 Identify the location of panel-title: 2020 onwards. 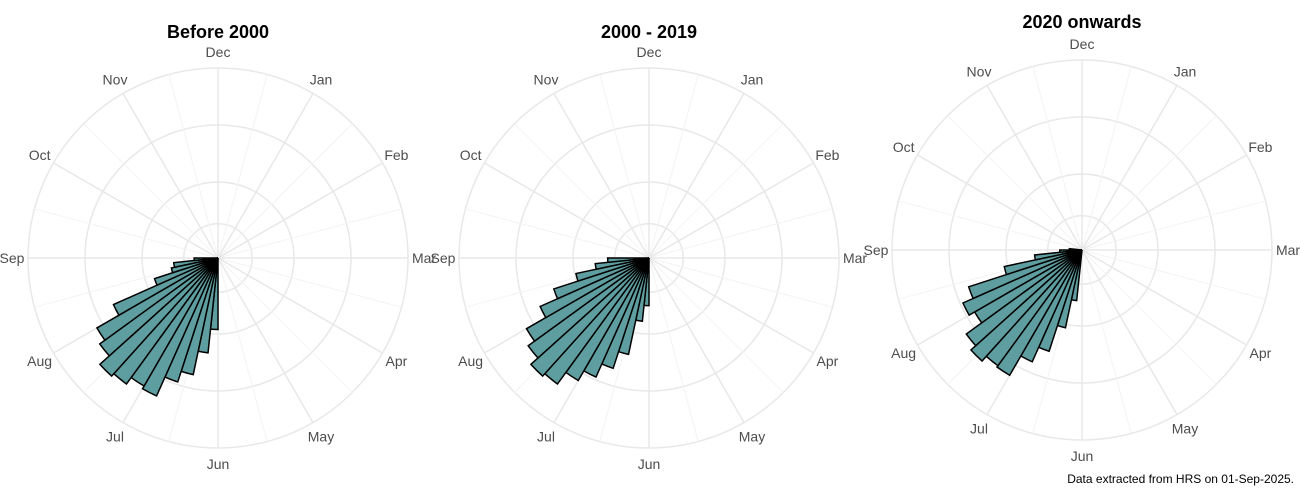
(1081, 22).